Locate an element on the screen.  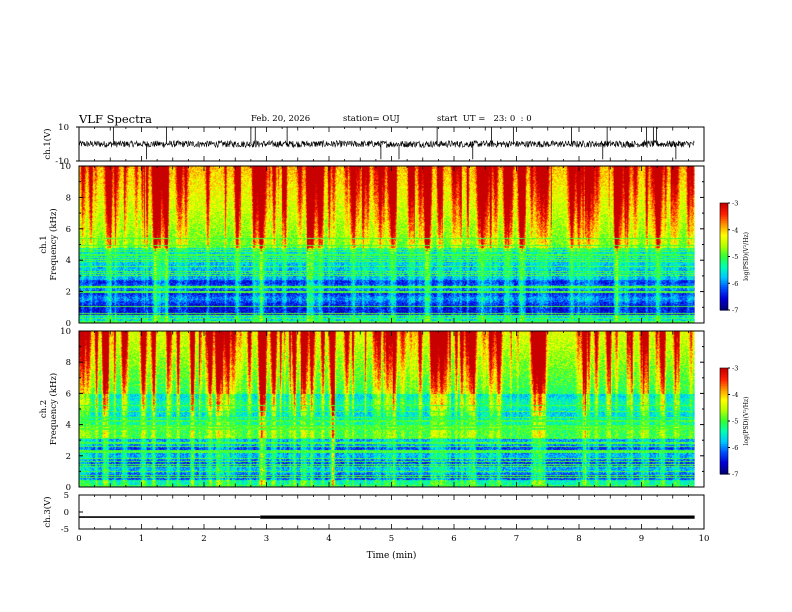
ch2-spectrogram-colorbar: -3 -4 -5 -6 -7 log(PSD)(V²/Hz) is located at coordinates (734, 422).